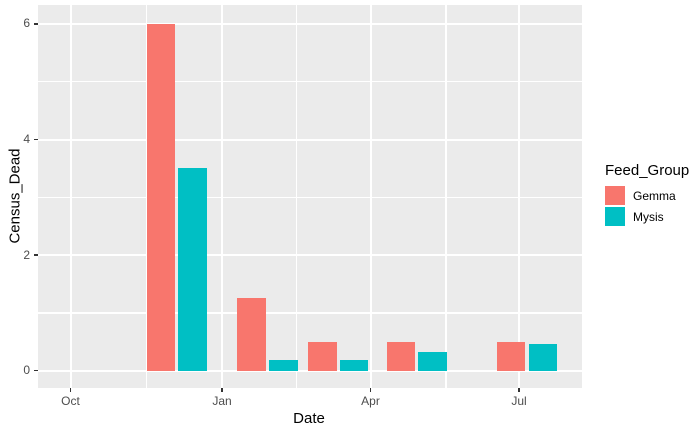 The image size is (700, 432). What do you see at coordinates (26, 23) in the screenshot?
I see `y-tick-label: 6` at bounding box center [26, 23].